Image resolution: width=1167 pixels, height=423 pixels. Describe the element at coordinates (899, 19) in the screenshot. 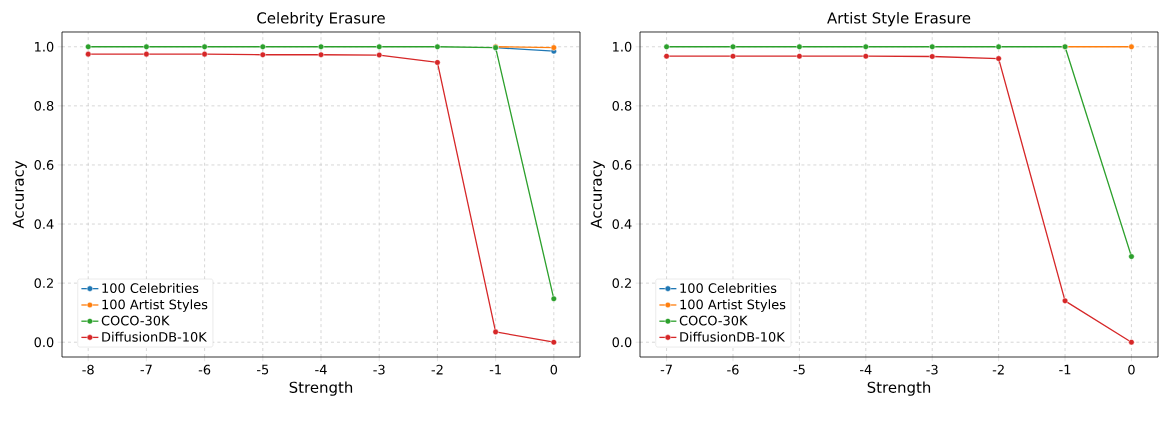

I see `chart-title: Artist Style Erasure` at that location.